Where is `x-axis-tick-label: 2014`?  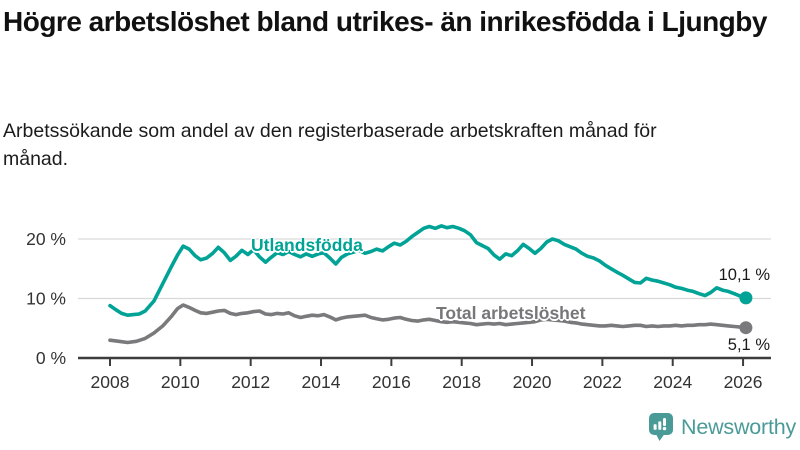 x-axis-tick-label: 2014 is located at coordinates (321, 382).